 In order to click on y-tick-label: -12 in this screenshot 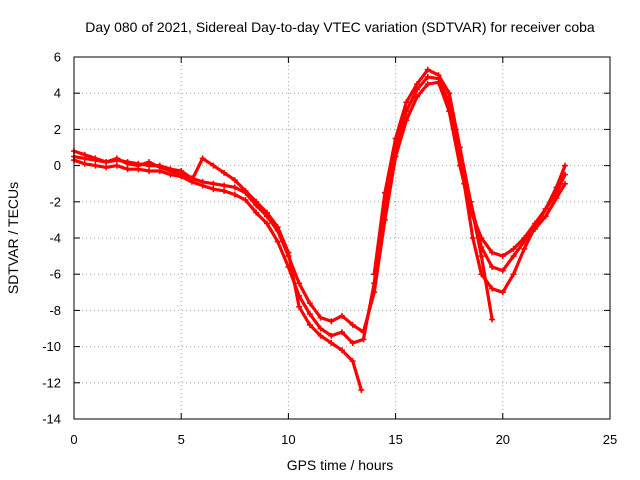, I will do `click(51, 382)`.